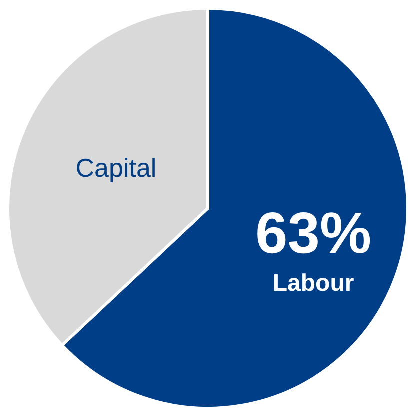 This screenshot has width=416, height=417. What do you see at coordinates (116, 167) in the screenshot?
I see `slice-label: Capital` at bounding box center [116, 167].